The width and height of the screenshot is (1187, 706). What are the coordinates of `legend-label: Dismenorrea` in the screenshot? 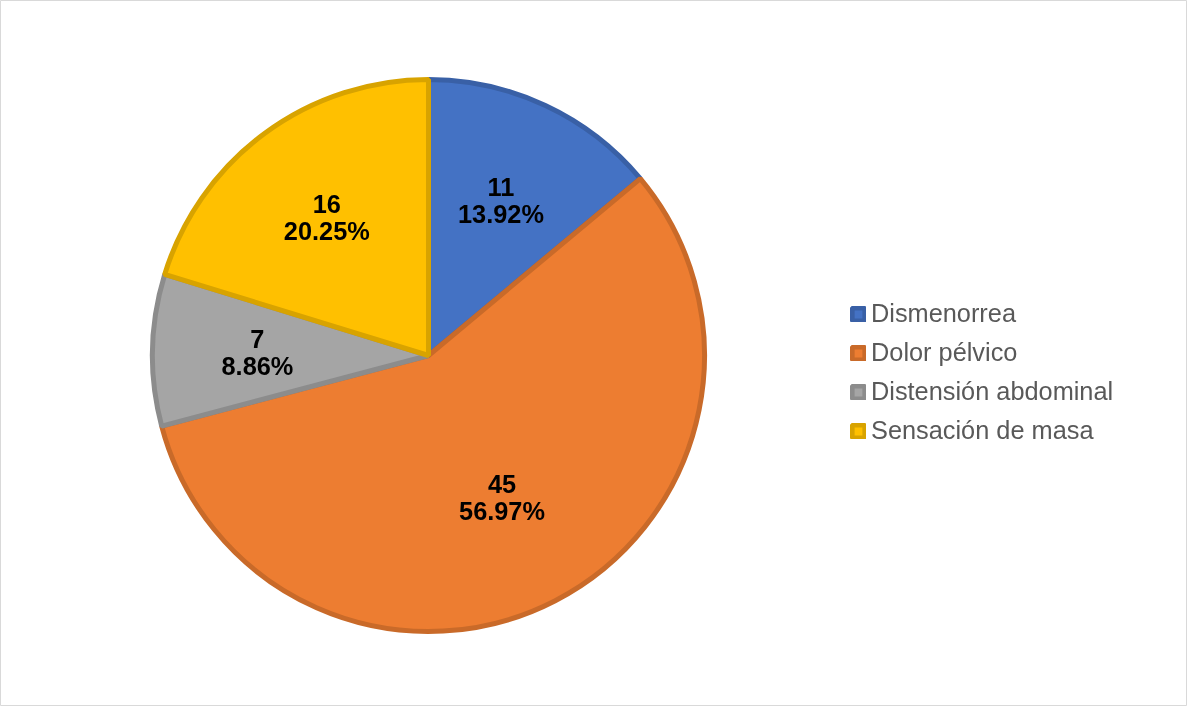 It's located at (943, 313).